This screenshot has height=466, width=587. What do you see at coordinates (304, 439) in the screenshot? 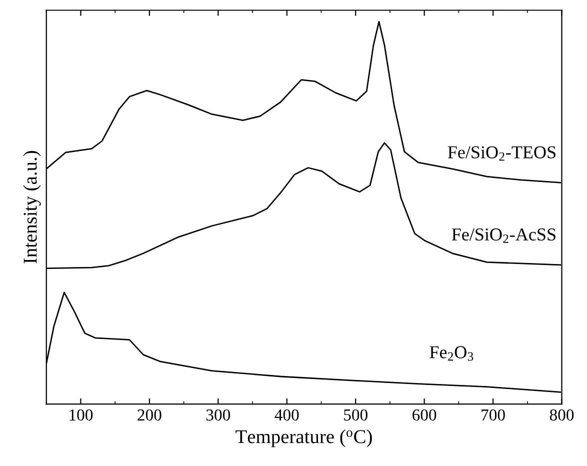
I see `x-axis-title: Temperature ($^{o}$C)` at bounding box center [304, 439].